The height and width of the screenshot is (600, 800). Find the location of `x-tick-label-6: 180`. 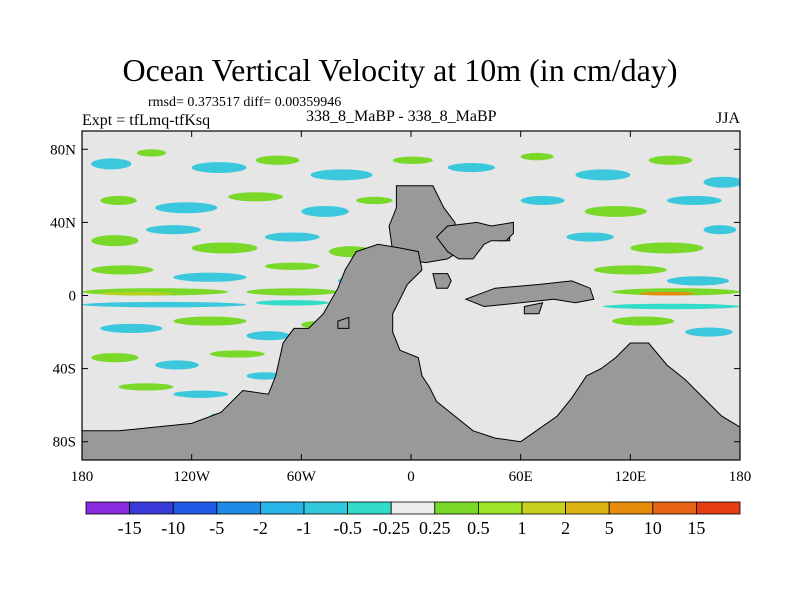

x-tick-label-6: 180 is located at coordinates (740, 477).